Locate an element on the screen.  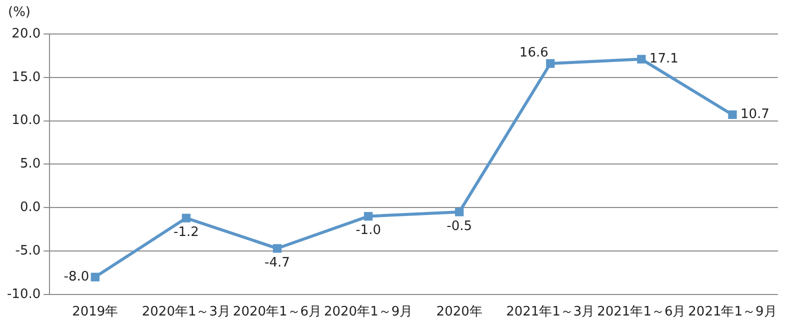
x-tick-label: 2020年1～9月 is located at coordinates (368, 312).